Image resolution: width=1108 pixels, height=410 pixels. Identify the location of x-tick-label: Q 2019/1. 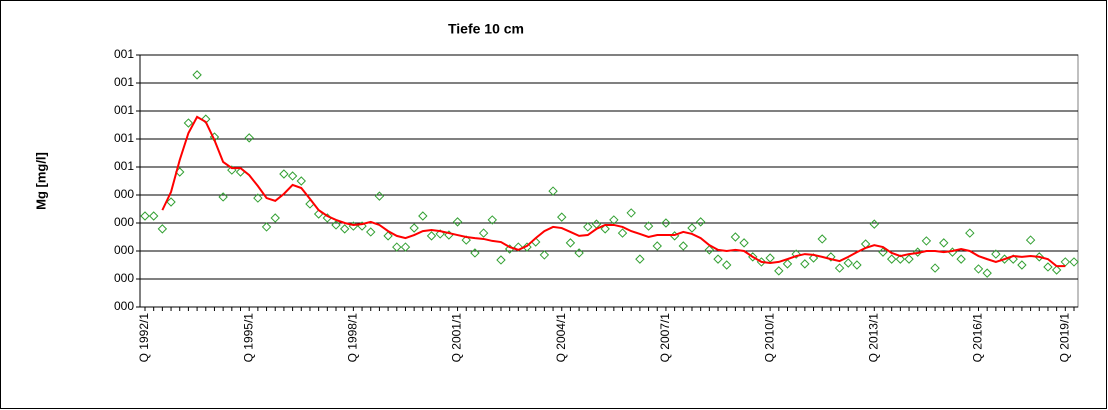
(1064, 338).